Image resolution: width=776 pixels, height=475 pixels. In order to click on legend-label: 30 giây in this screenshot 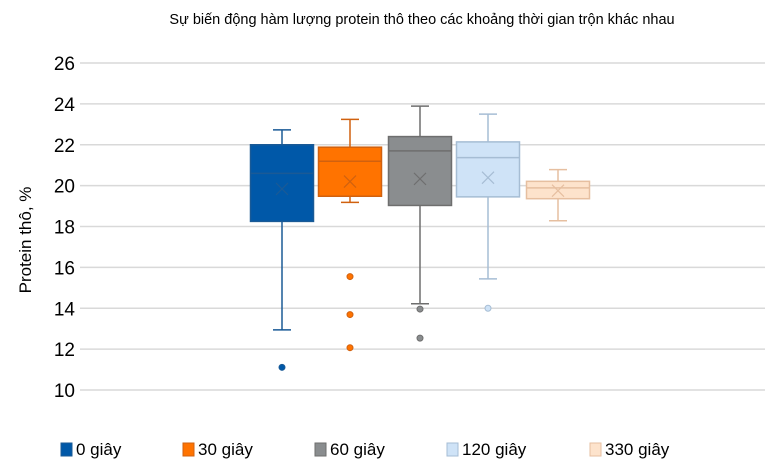, I will do `click(225, 449)`.